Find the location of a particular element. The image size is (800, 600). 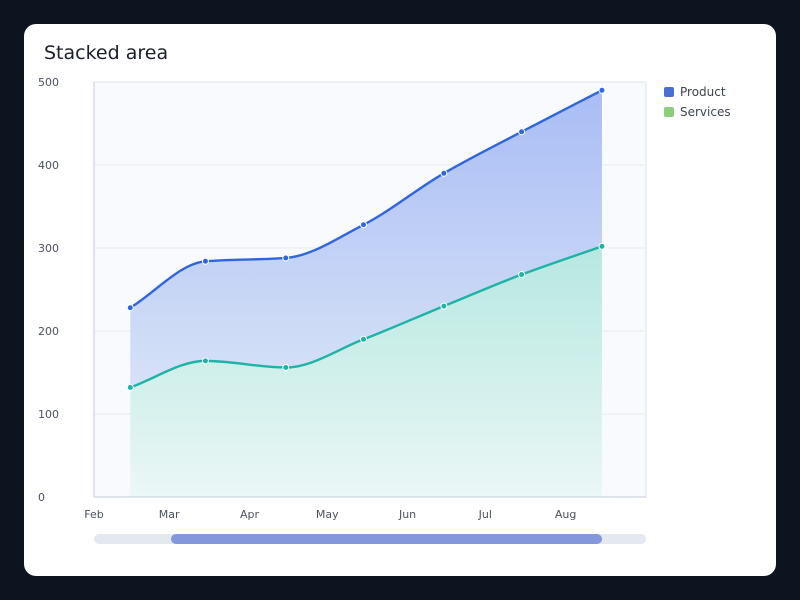

x-tick-label: Apr is located at coordinates (250, 514).